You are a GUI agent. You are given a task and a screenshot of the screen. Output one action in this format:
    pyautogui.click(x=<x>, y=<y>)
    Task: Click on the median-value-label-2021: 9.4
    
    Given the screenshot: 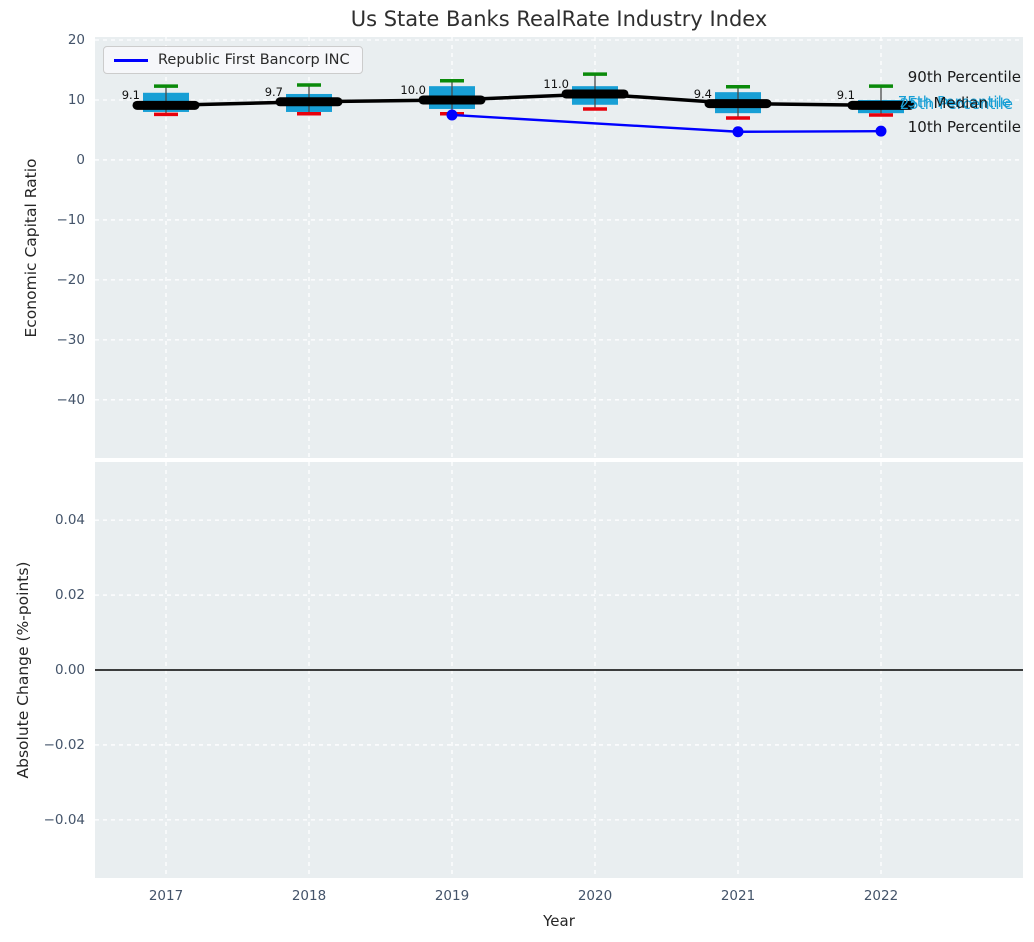 What is the action you would take?
    pyautogui.click(x=702, y=93)
    